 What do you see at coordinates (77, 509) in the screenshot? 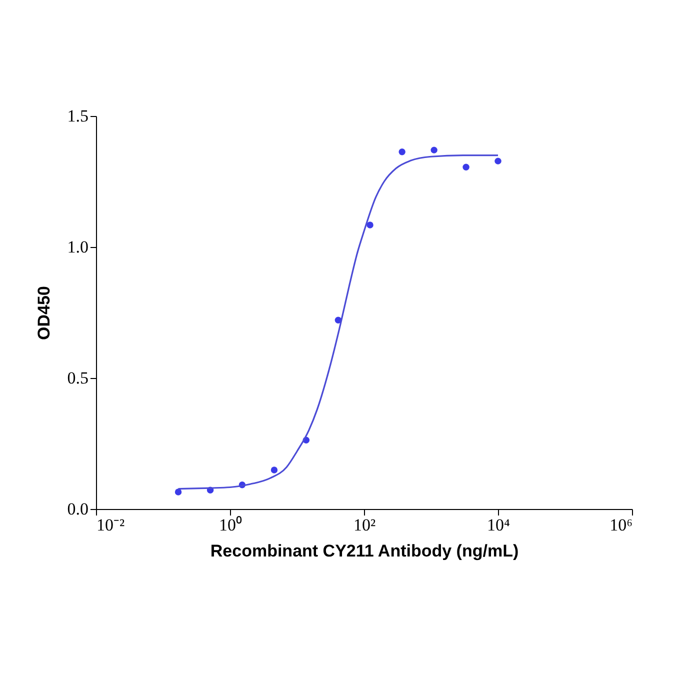
I see `y-tick-label: 0.0` at bounding box center [77, 509].